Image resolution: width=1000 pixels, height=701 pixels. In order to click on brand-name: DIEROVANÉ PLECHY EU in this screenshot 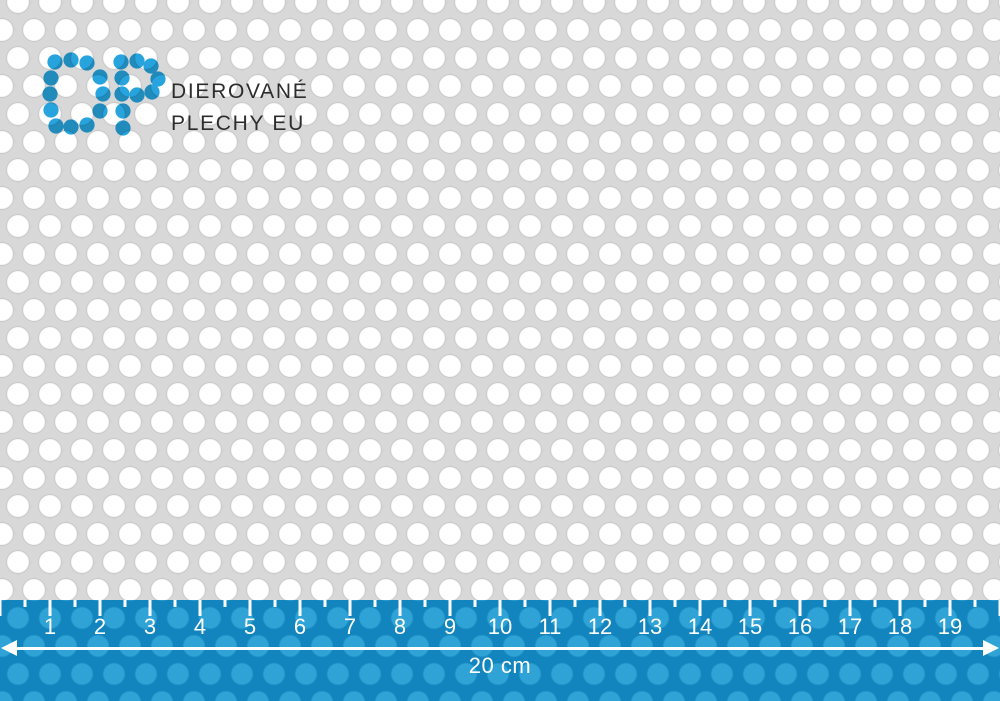, I will do `click(239, 108)`.